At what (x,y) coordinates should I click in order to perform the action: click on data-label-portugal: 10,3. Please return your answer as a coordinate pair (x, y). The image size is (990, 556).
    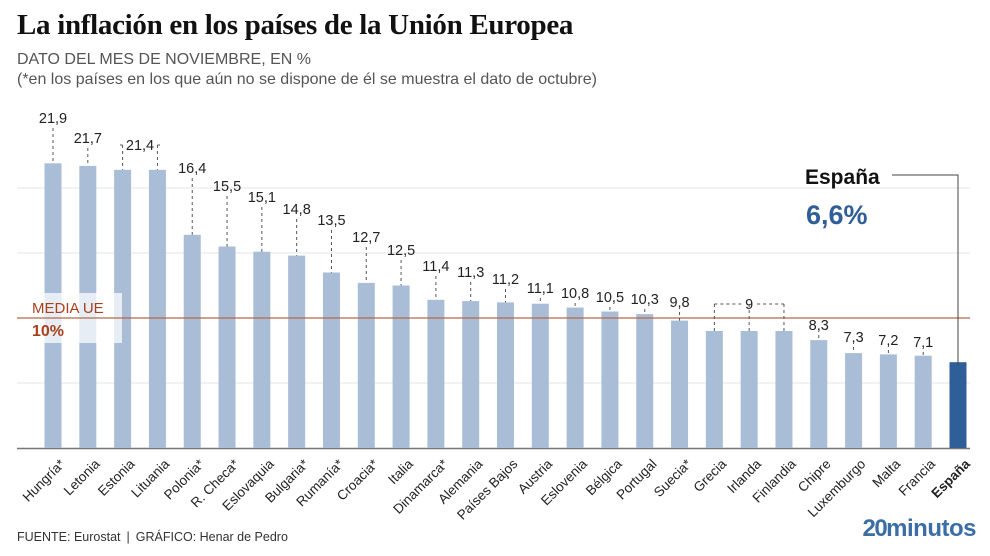
    Looking at the image, I should click on (645, 300).